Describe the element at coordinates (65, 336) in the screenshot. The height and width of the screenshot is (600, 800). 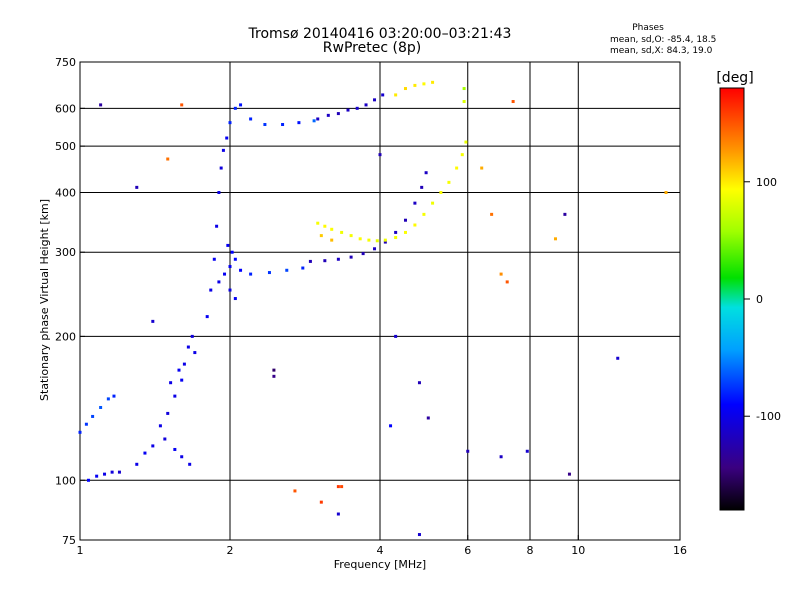
I see `y-tick-label: 200` at that location.